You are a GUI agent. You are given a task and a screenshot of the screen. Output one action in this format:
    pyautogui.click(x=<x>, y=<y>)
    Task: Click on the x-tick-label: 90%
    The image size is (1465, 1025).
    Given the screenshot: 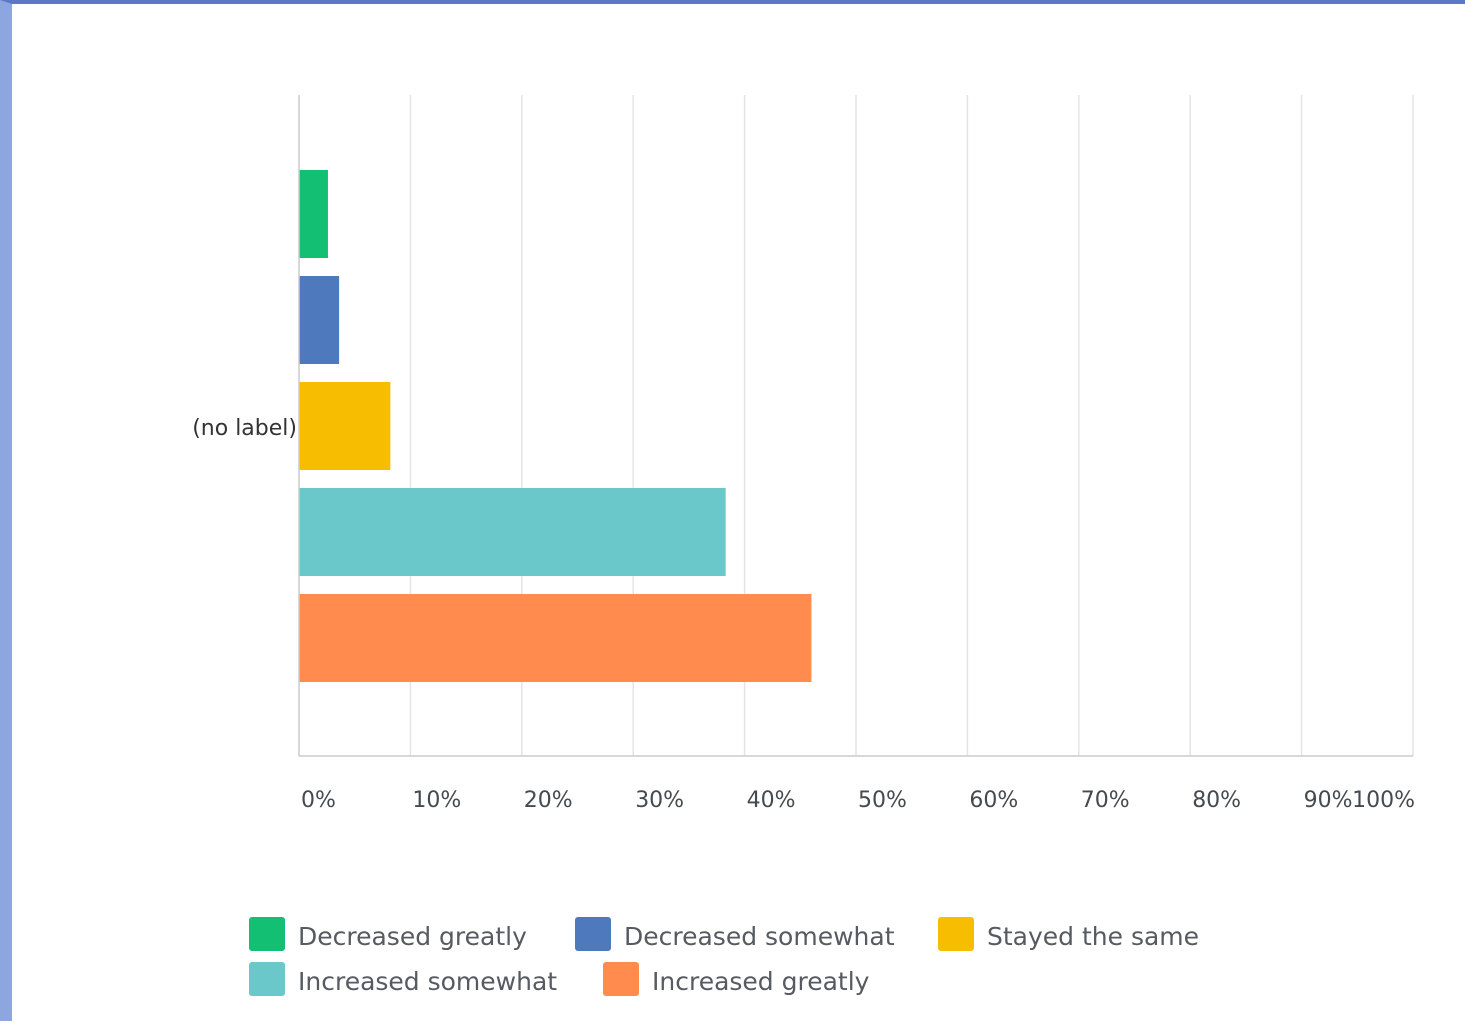 What is the action you would take?
    pyautogui.click(x=1328, y=800)
    